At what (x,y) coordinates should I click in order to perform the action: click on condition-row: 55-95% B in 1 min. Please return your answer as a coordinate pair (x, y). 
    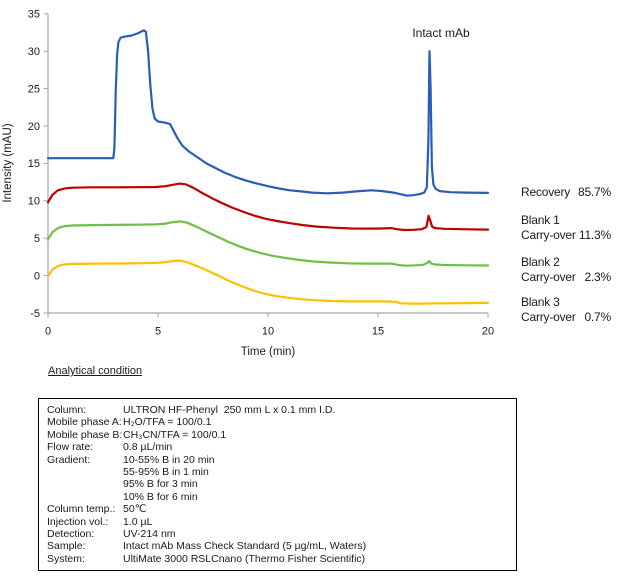
    Looking at the image, I should click on (277, 472).